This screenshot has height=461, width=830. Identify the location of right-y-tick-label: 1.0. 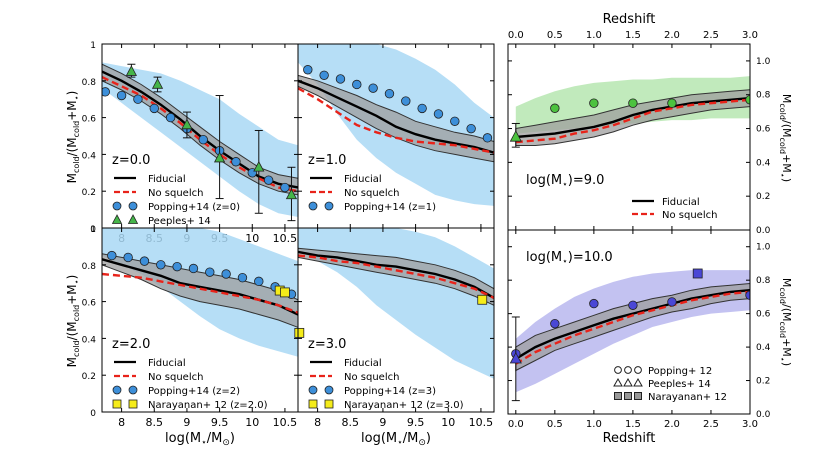
(763, 62).